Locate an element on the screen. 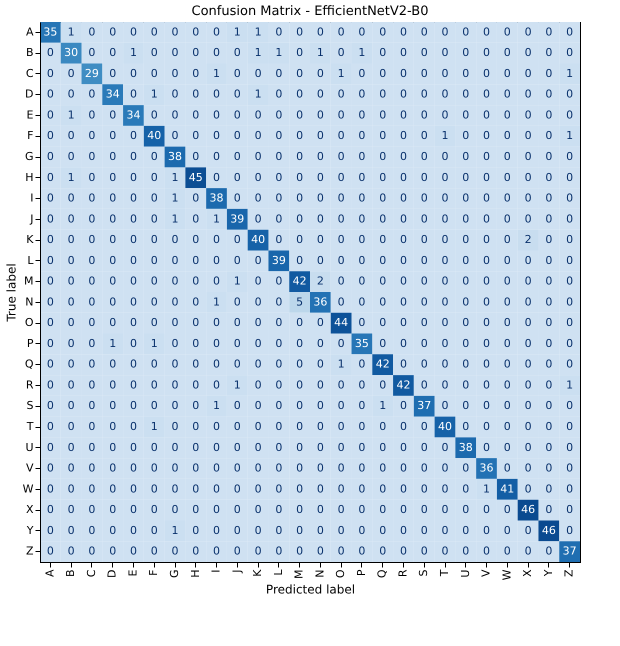 This screenshot has width=620, height=646. x-tick-label: R is located at coordinates (403, 573).